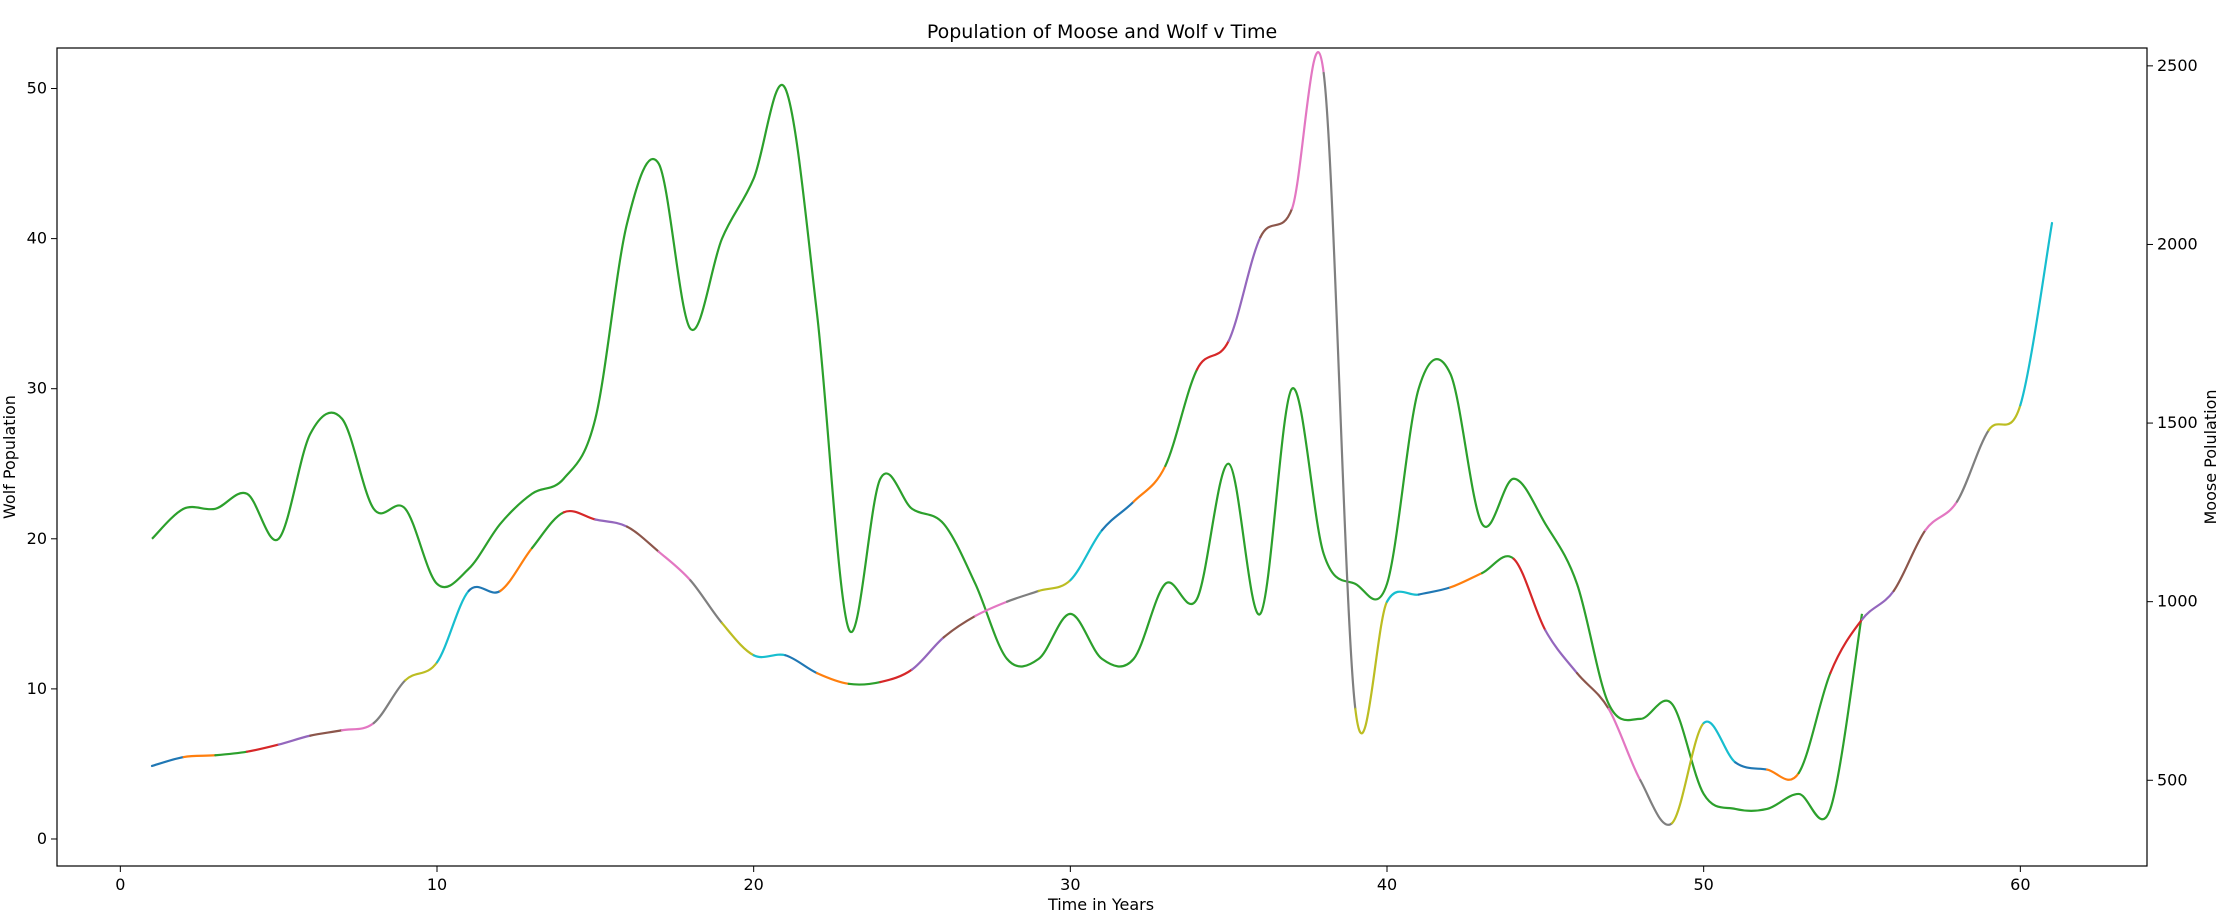  I want to click on x-tick-label: 10, so click(437, 884).